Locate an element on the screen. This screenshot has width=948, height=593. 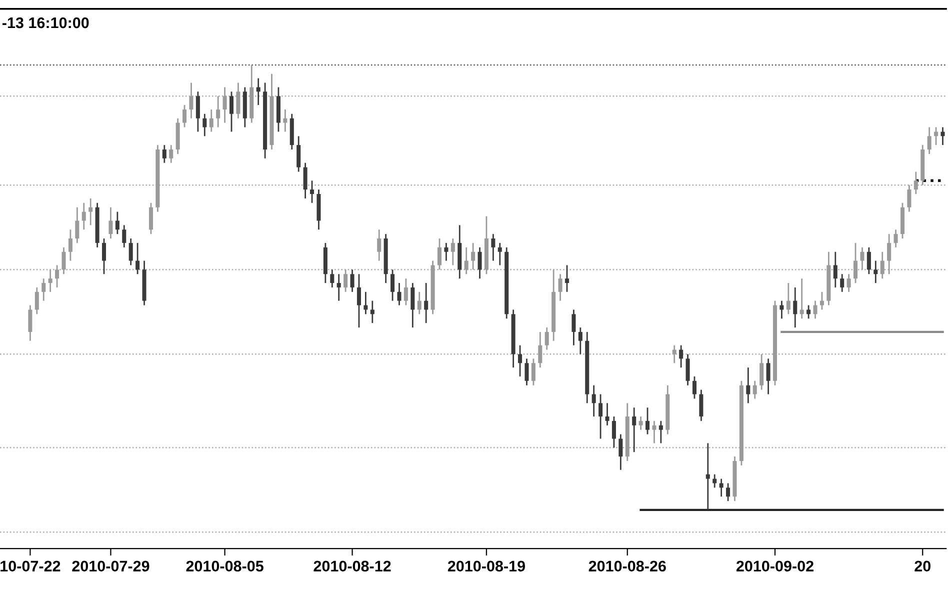
x-tick-label: 2010-08-05 is located at coordinates (225, 566).